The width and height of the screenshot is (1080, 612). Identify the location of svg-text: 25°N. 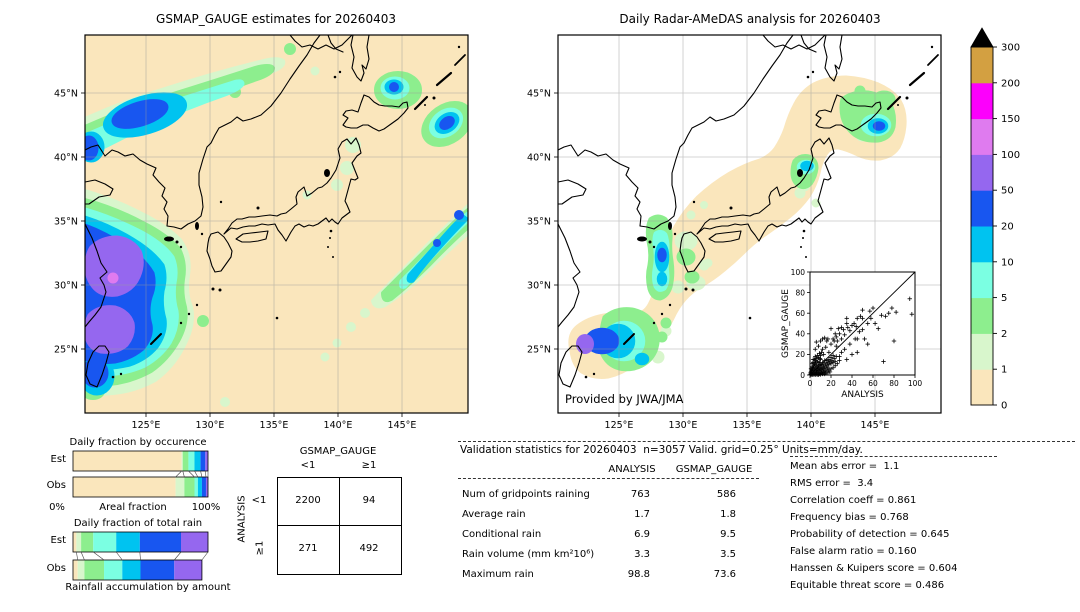
(66, 350).